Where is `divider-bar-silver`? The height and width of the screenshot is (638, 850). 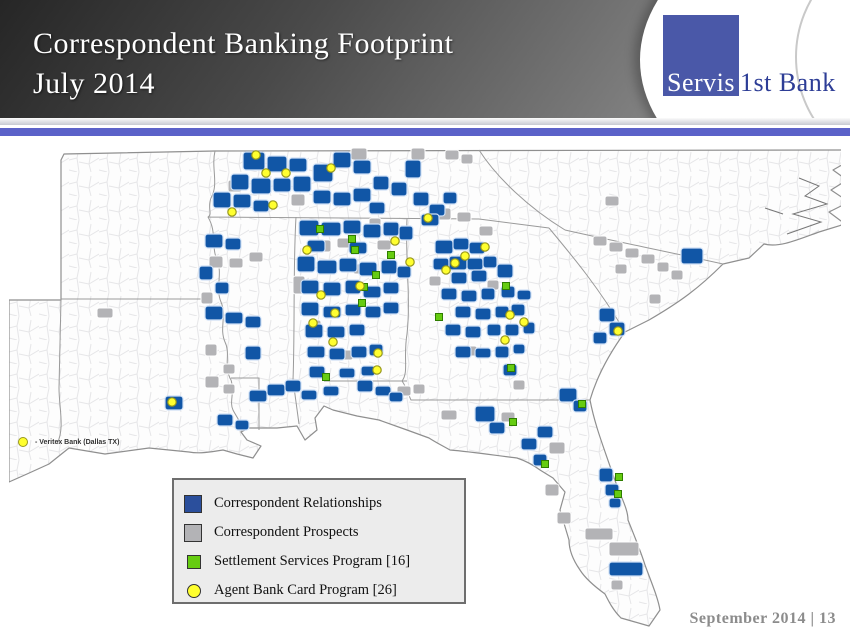
divider-bar-silver is located at coordinates (425, 121).